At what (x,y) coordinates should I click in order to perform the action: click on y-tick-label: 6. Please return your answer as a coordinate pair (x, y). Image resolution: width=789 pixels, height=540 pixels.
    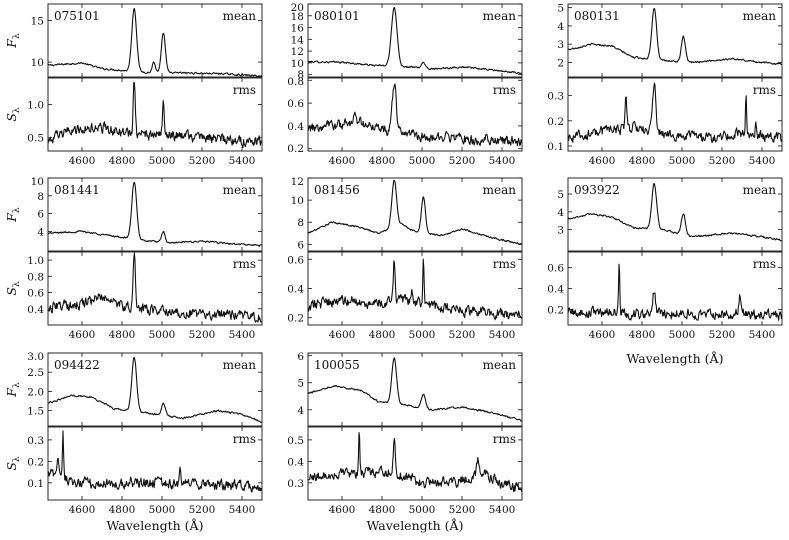
    Looking at the image, I should click on (40, 215).